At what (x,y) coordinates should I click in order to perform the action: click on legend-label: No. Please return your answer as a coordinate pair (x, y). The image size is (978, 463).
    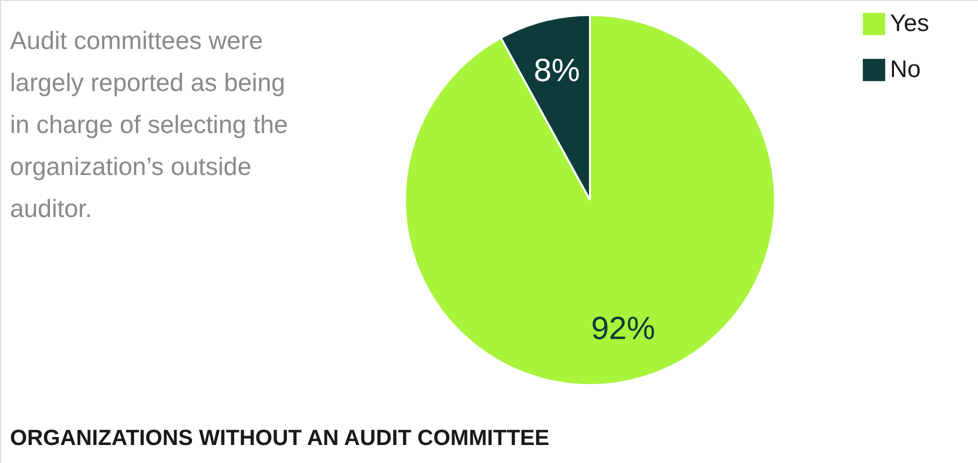
    Looking at the image, I should click on (905, 69).